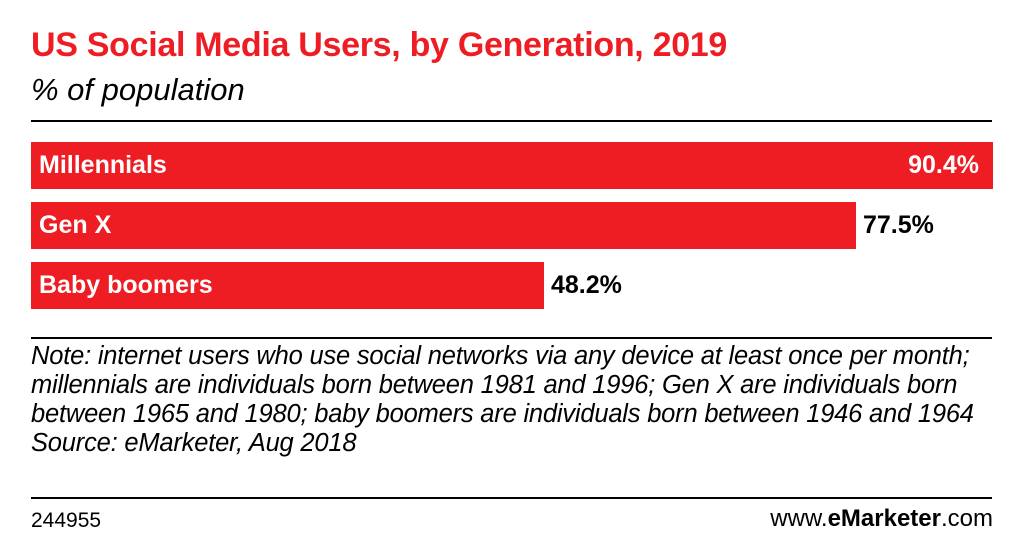 This screenshot has height=547, width=1024. I want to click on bar-value-label: 90.4%, so click(943, 165).